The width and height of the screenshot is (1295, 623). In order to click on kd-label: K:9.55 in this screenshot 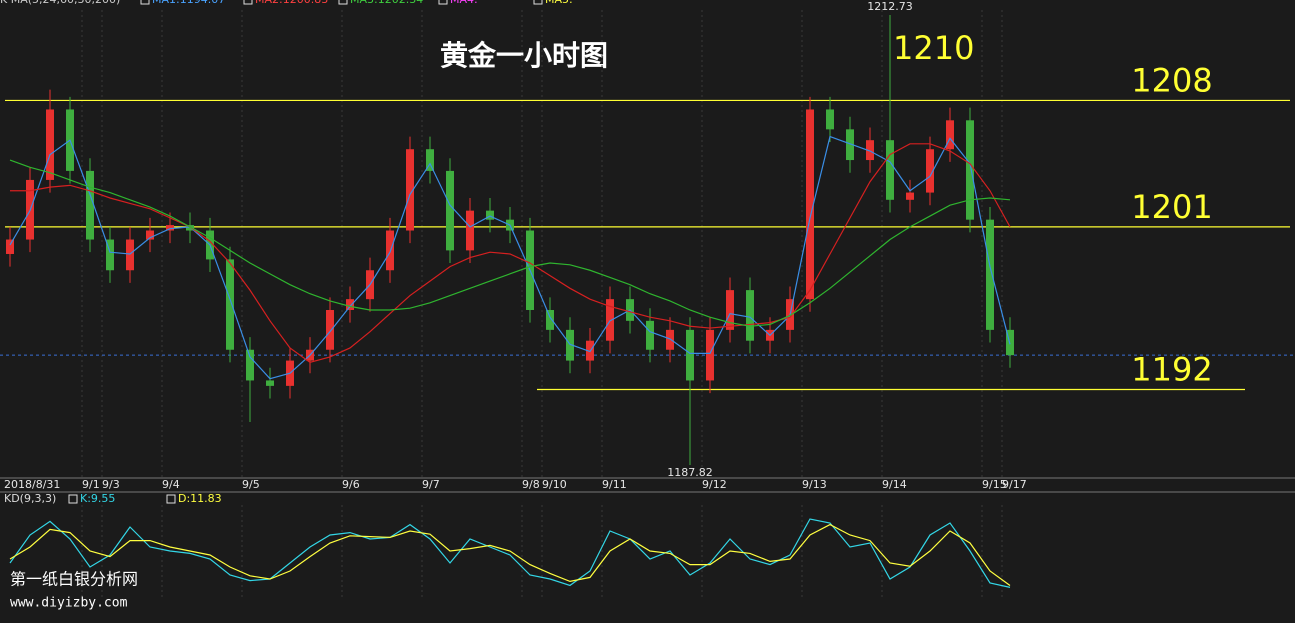, I will do `click(97, 498)`.